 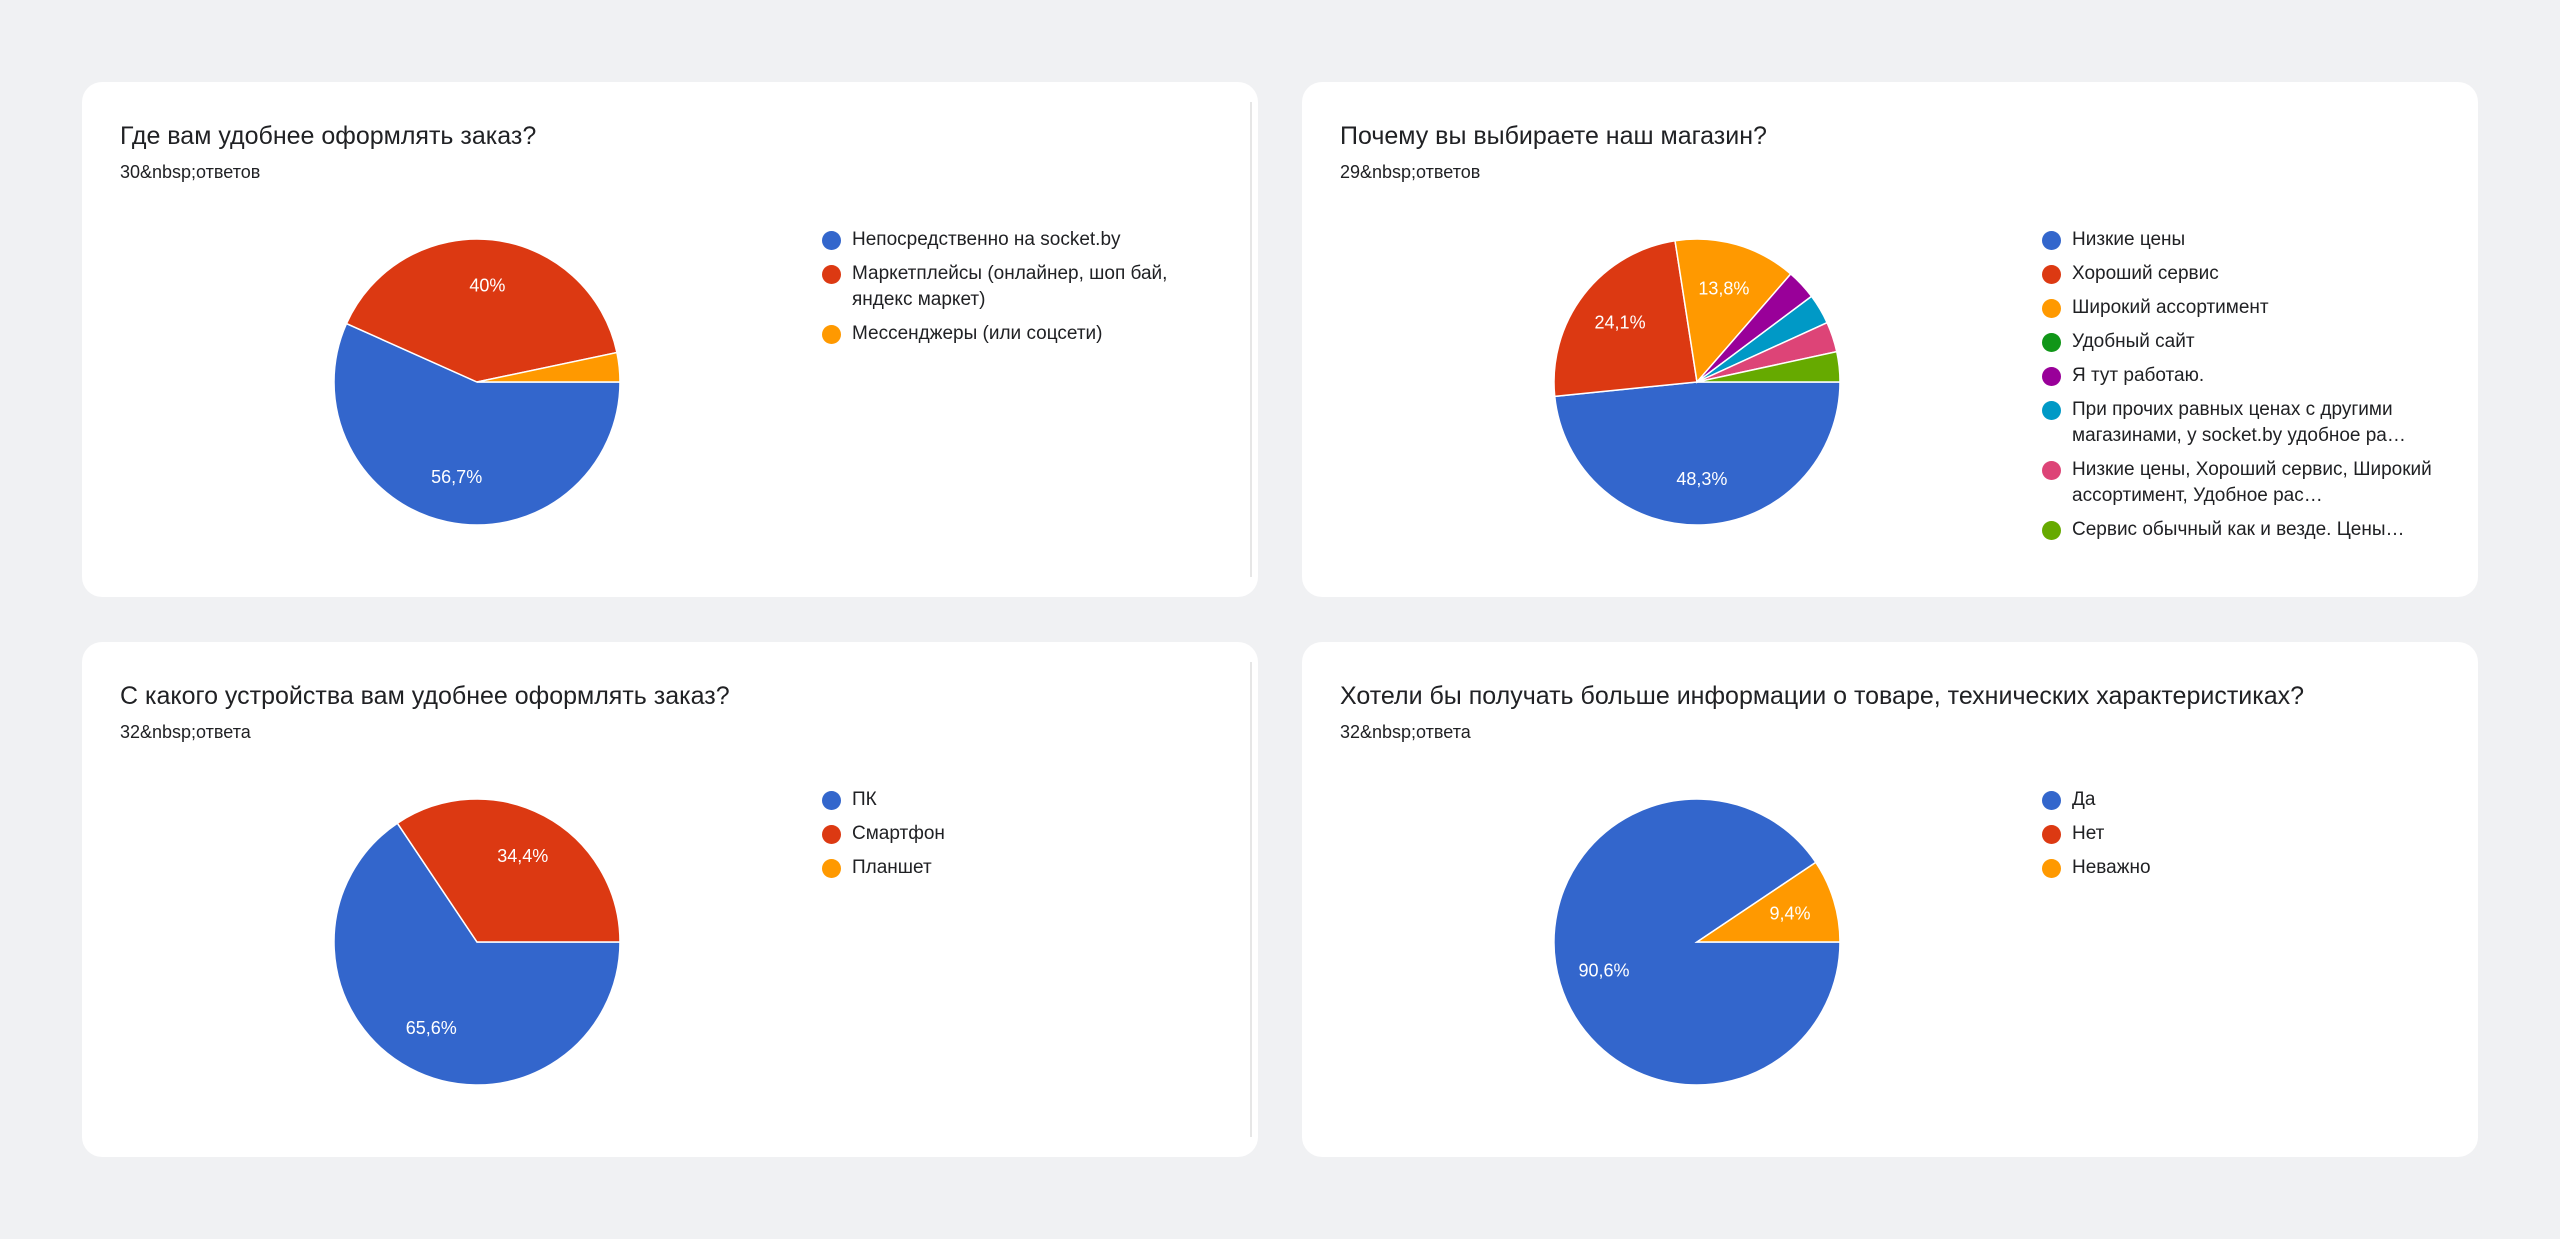 What do you see at coordinates (2242, 868) in the screenshot?
I see `legend-item: Неважно` at bounding box center [2242, 868].